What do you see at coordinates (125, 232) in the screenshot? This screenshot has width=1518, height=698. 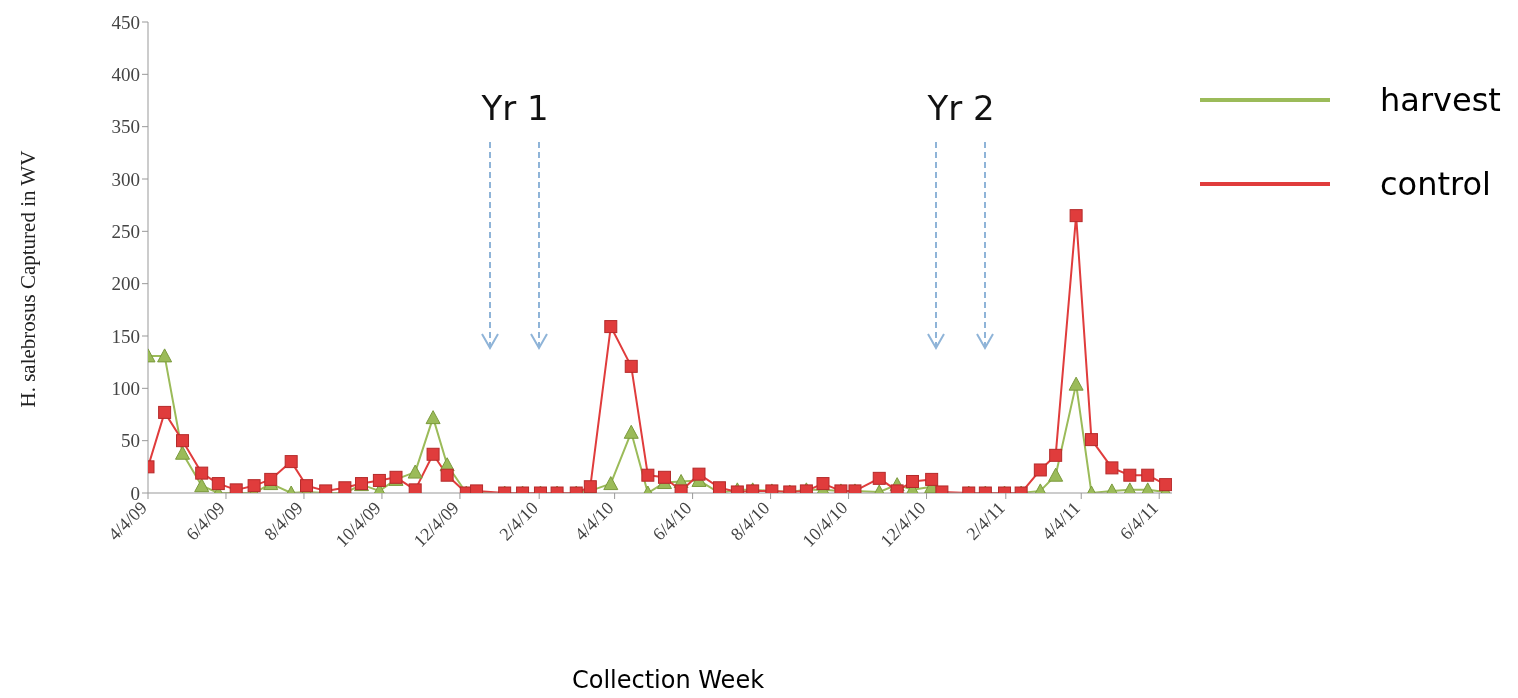 I see `y-tick-label: 250` at bounding box center [125, 232].